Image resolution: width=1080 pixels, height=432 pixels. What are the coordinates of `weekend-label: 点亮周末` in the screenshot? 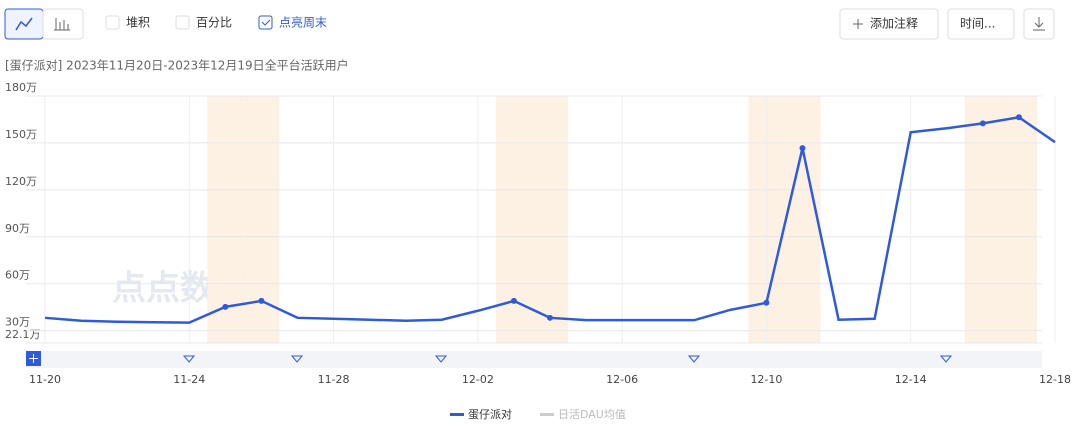 It's located at (303, 22).